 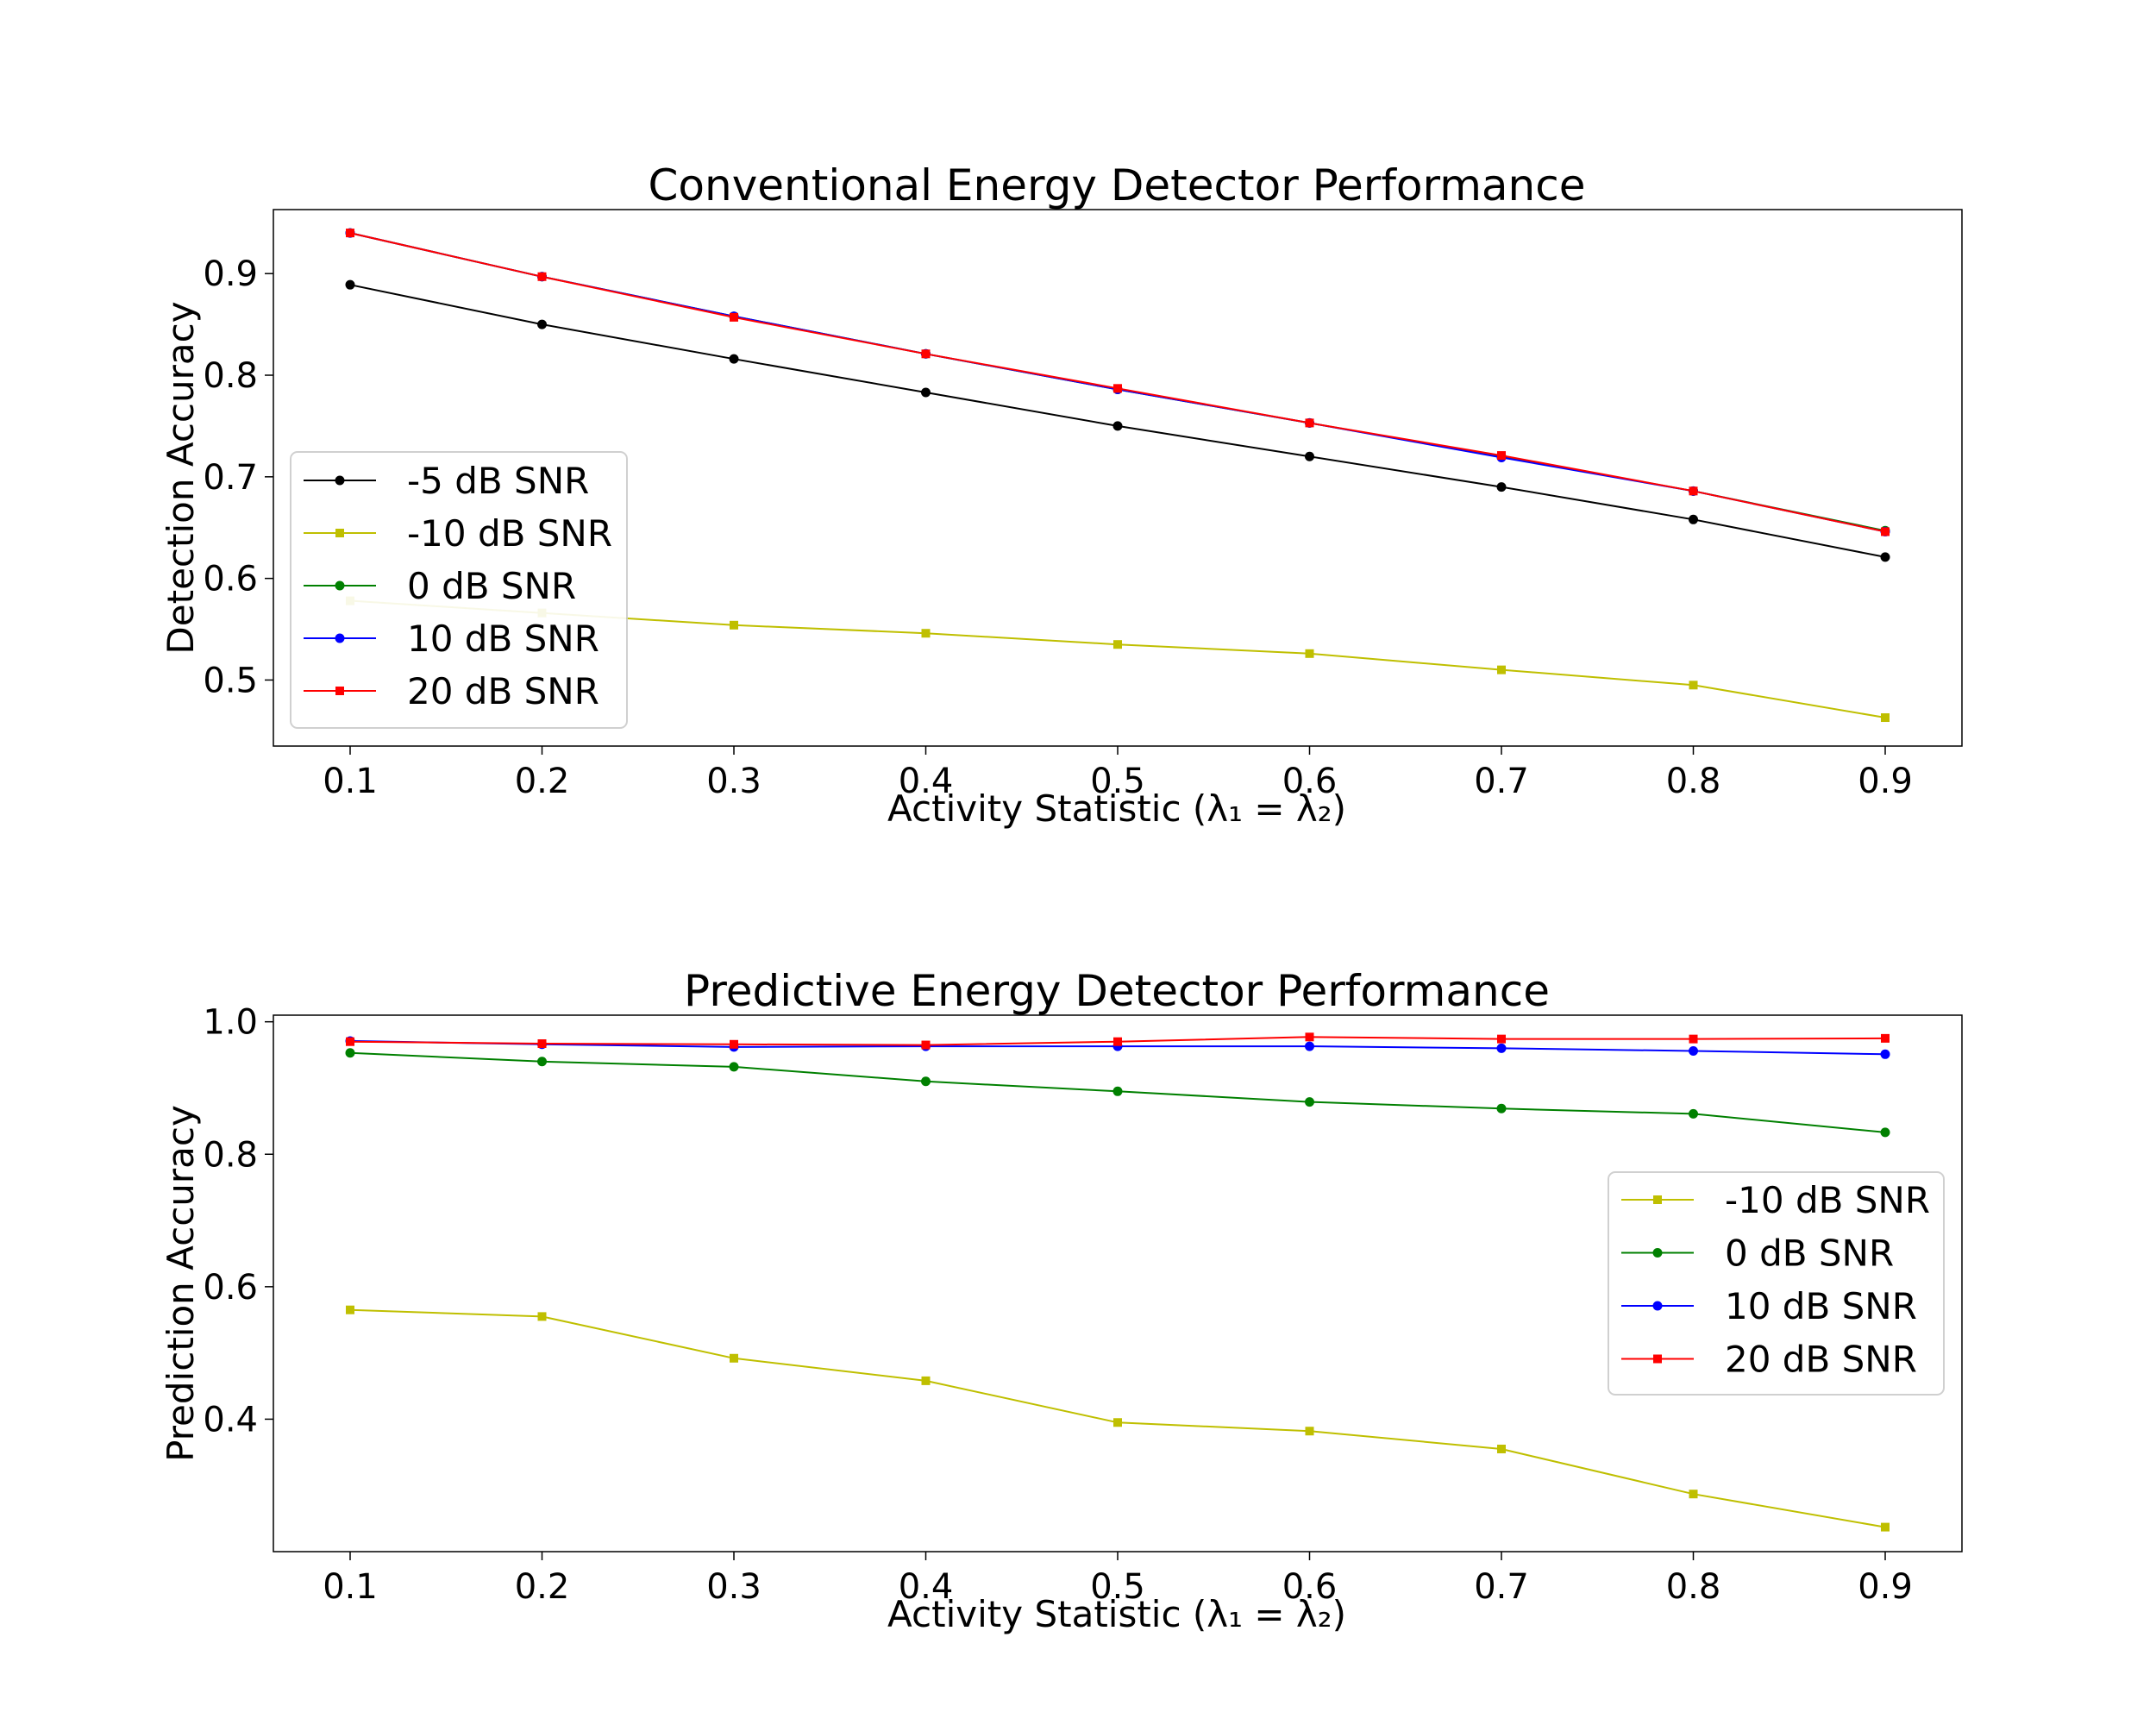 What do you see at coordinates (542, 781) in the screenshot?
I see `x-tick-label: 0.2` at bounding box center [542, 781].